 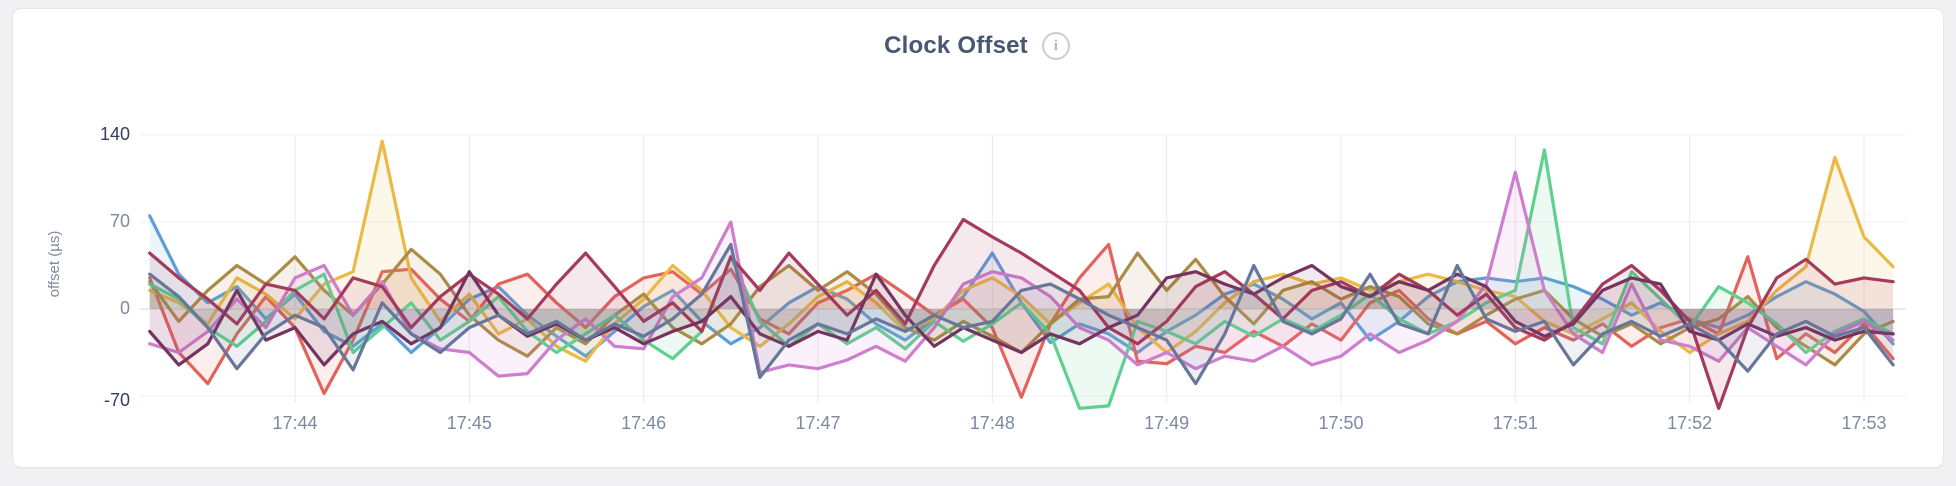 I want to click on chart-header: Clock Offset i, so click(x=977, y=46).